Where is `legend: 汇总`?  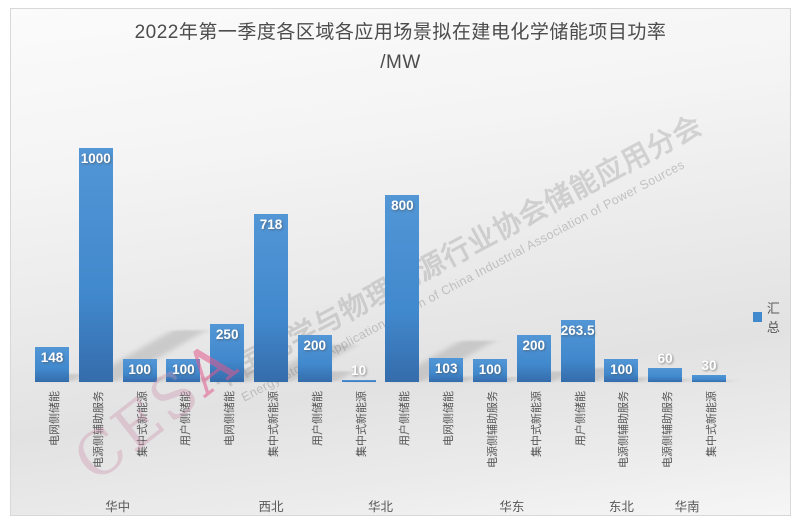 legend: 汇总 is located at coordinates (771, 317).